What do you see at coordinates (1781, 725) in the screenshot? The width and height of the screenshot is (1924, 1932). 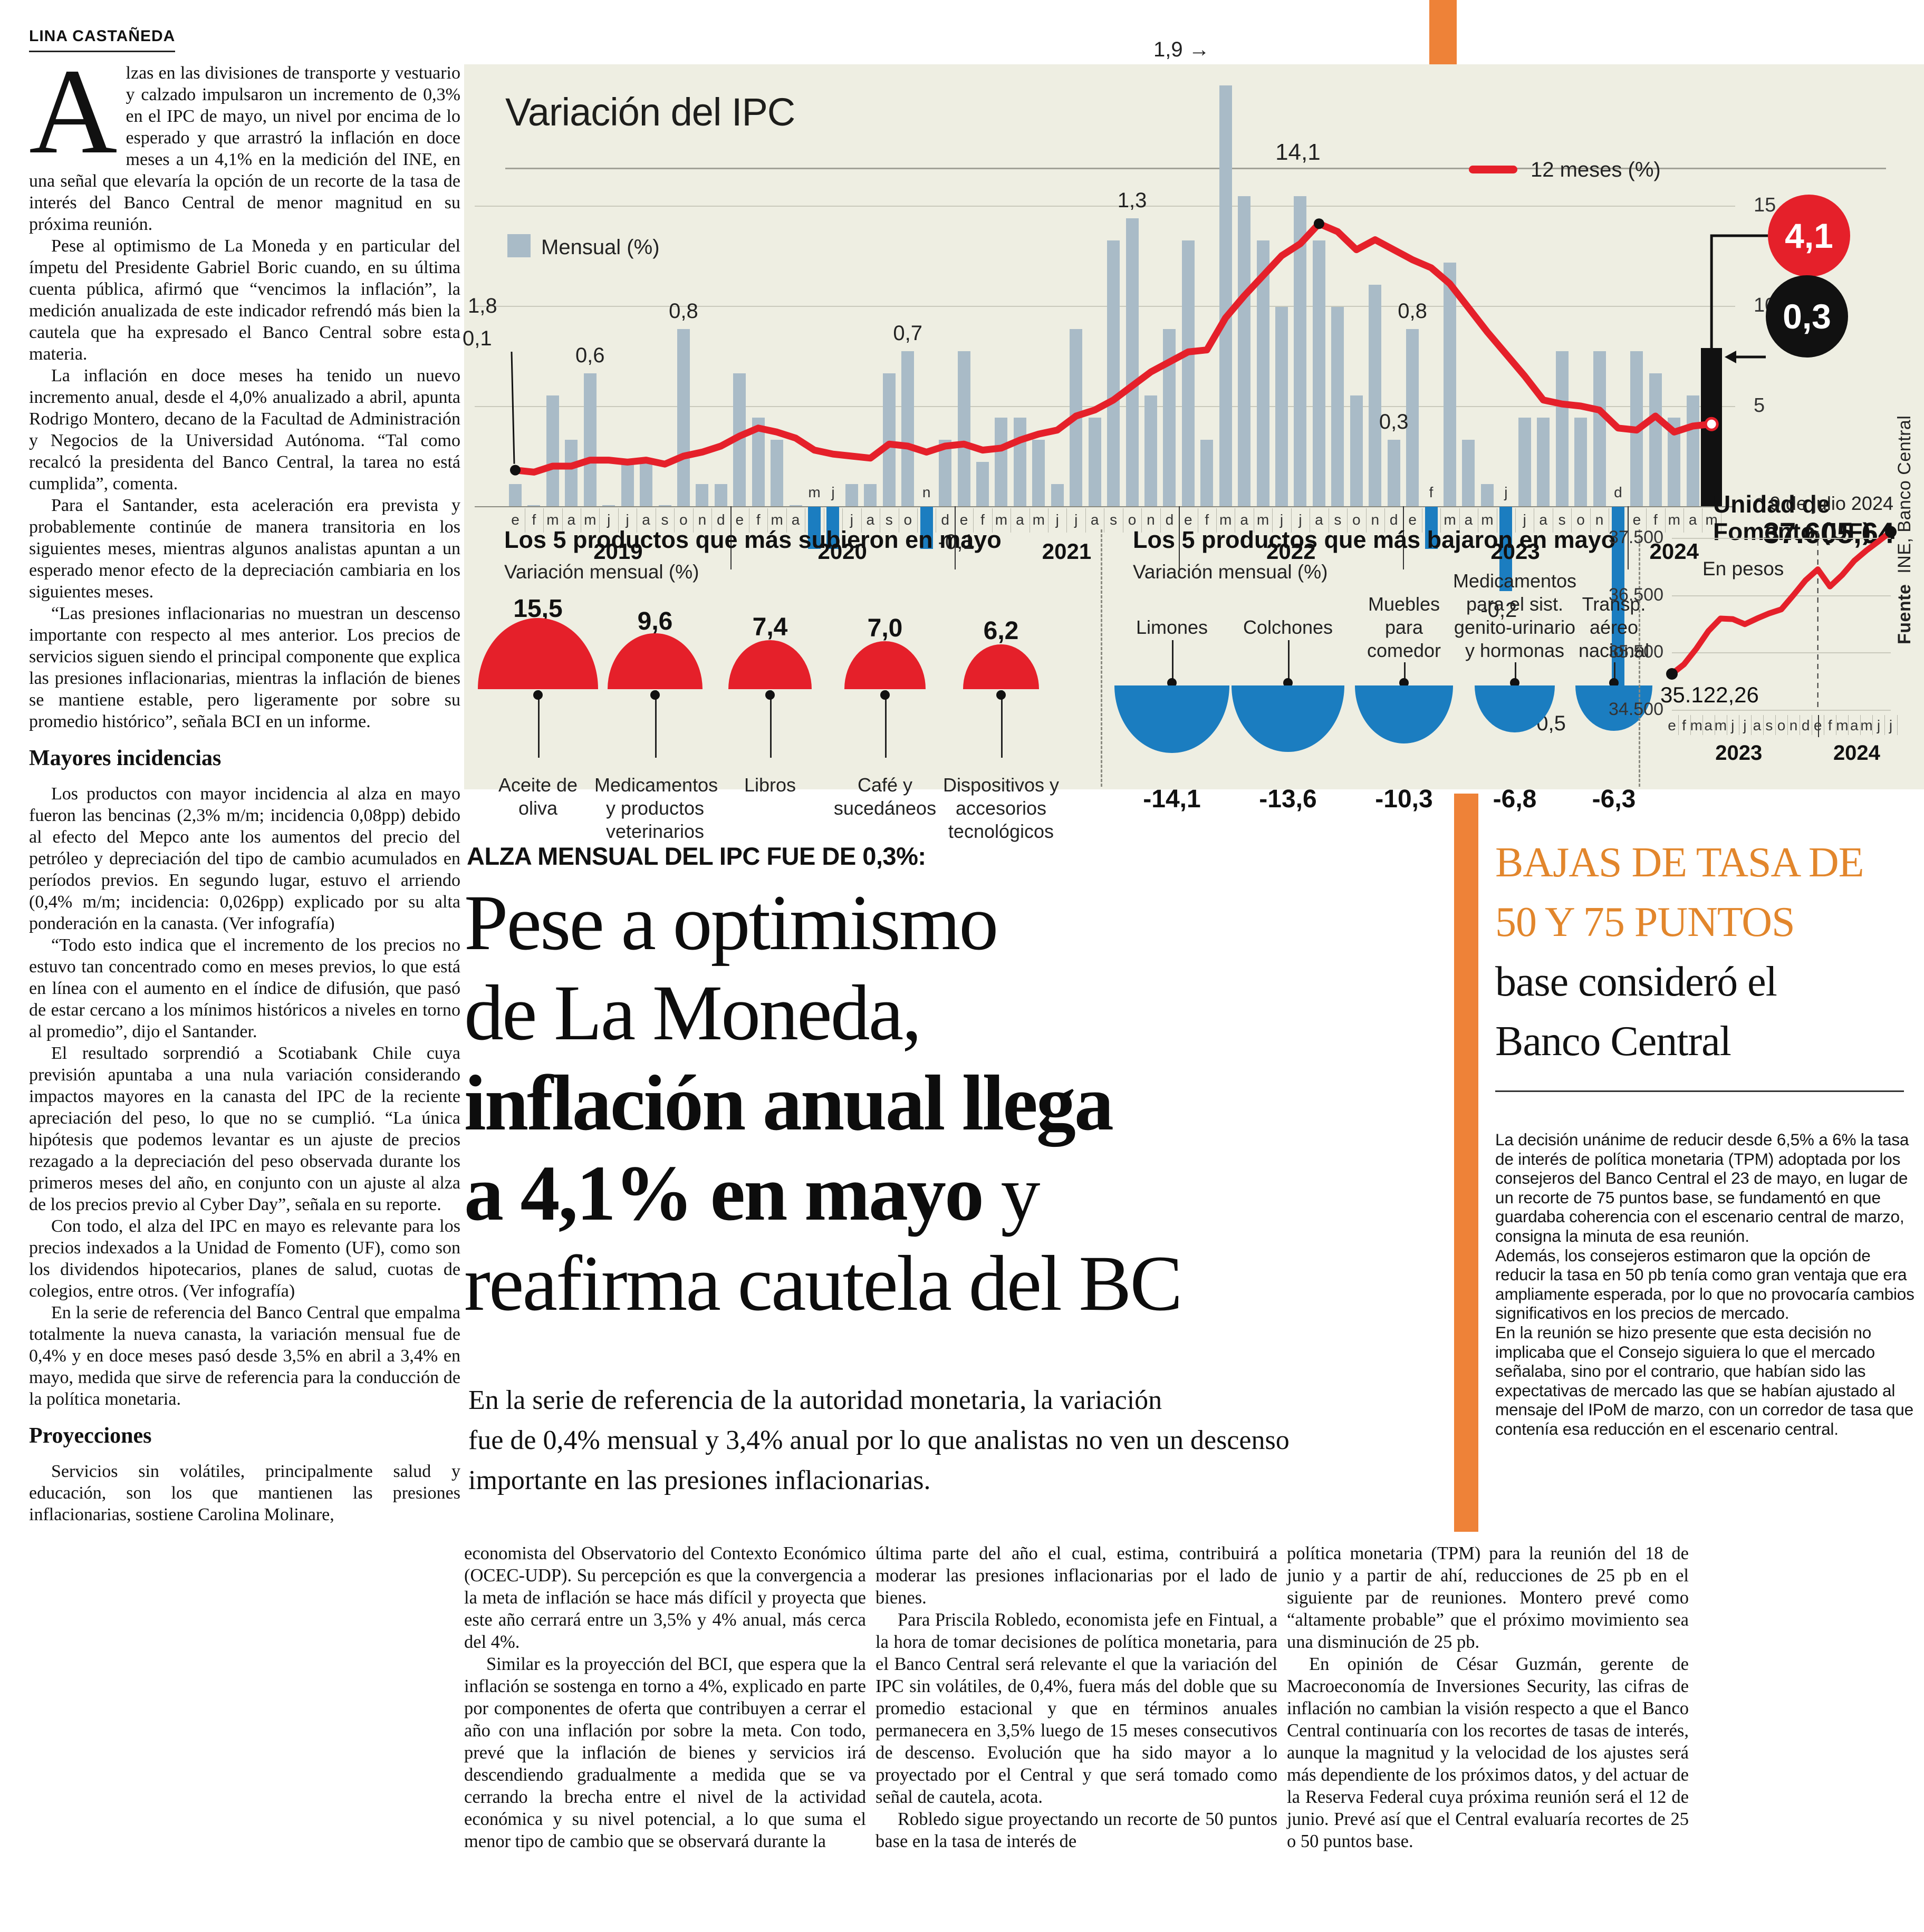 I see `uf-month-letter: o` at bounding box center [1781, 725].